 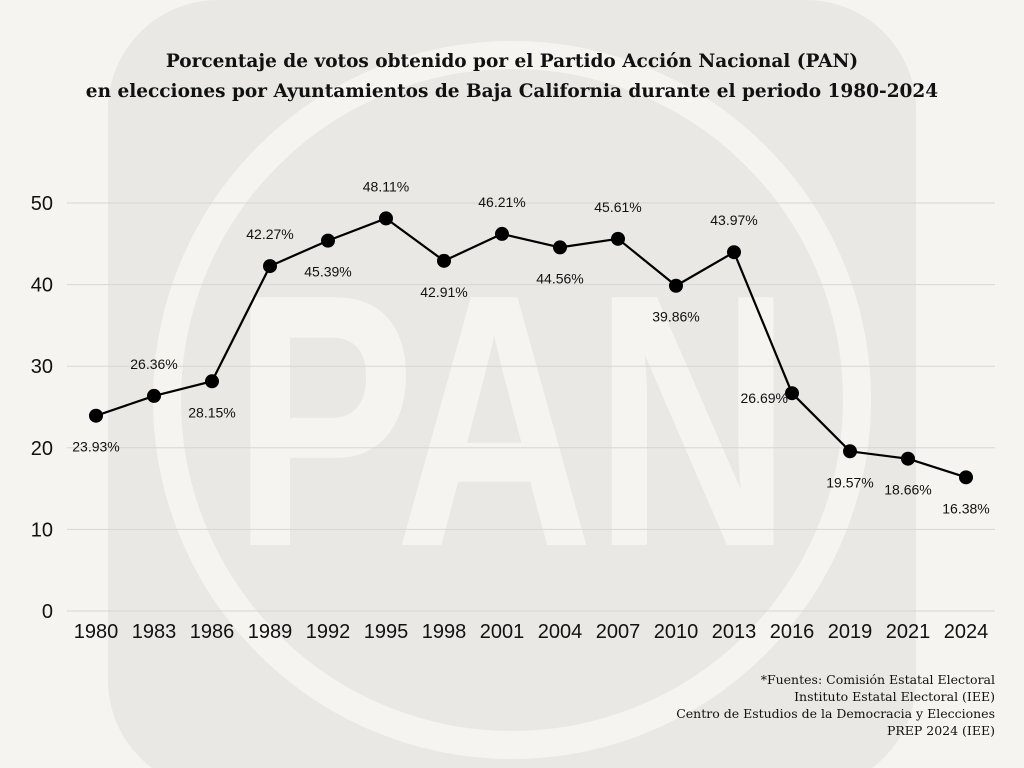 What do you see at coordinates (676, 632) in the screenshot?
I see `x-tick-label: 2010` at bounding box center [676, 632].